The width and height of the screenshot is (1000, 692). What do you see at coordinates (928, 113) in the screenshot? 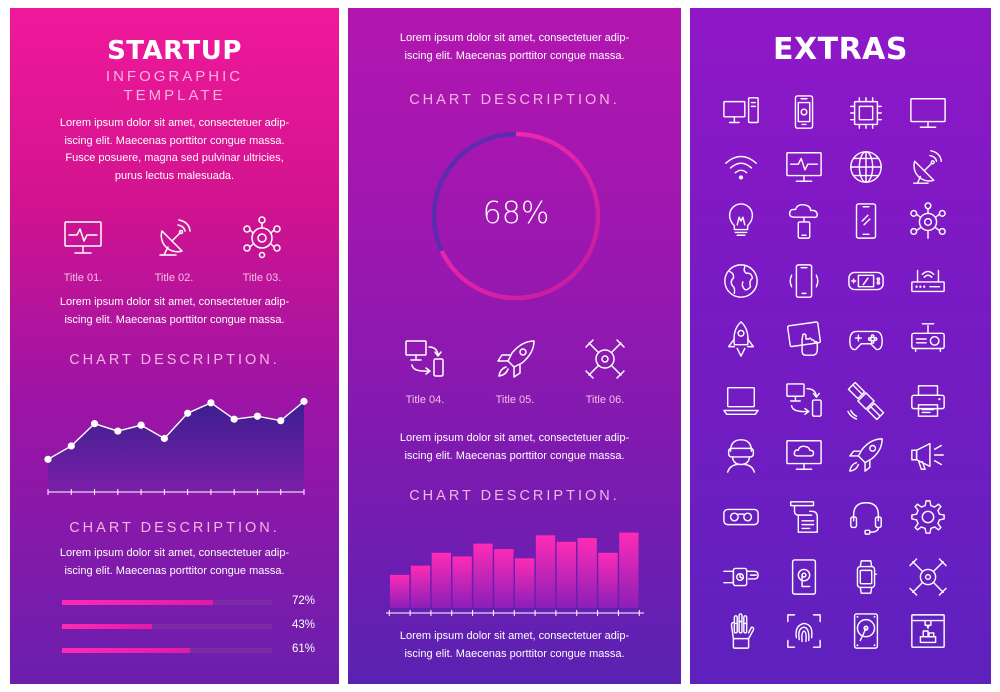
I see `monitor-icon` at bounding box center [928, 113].